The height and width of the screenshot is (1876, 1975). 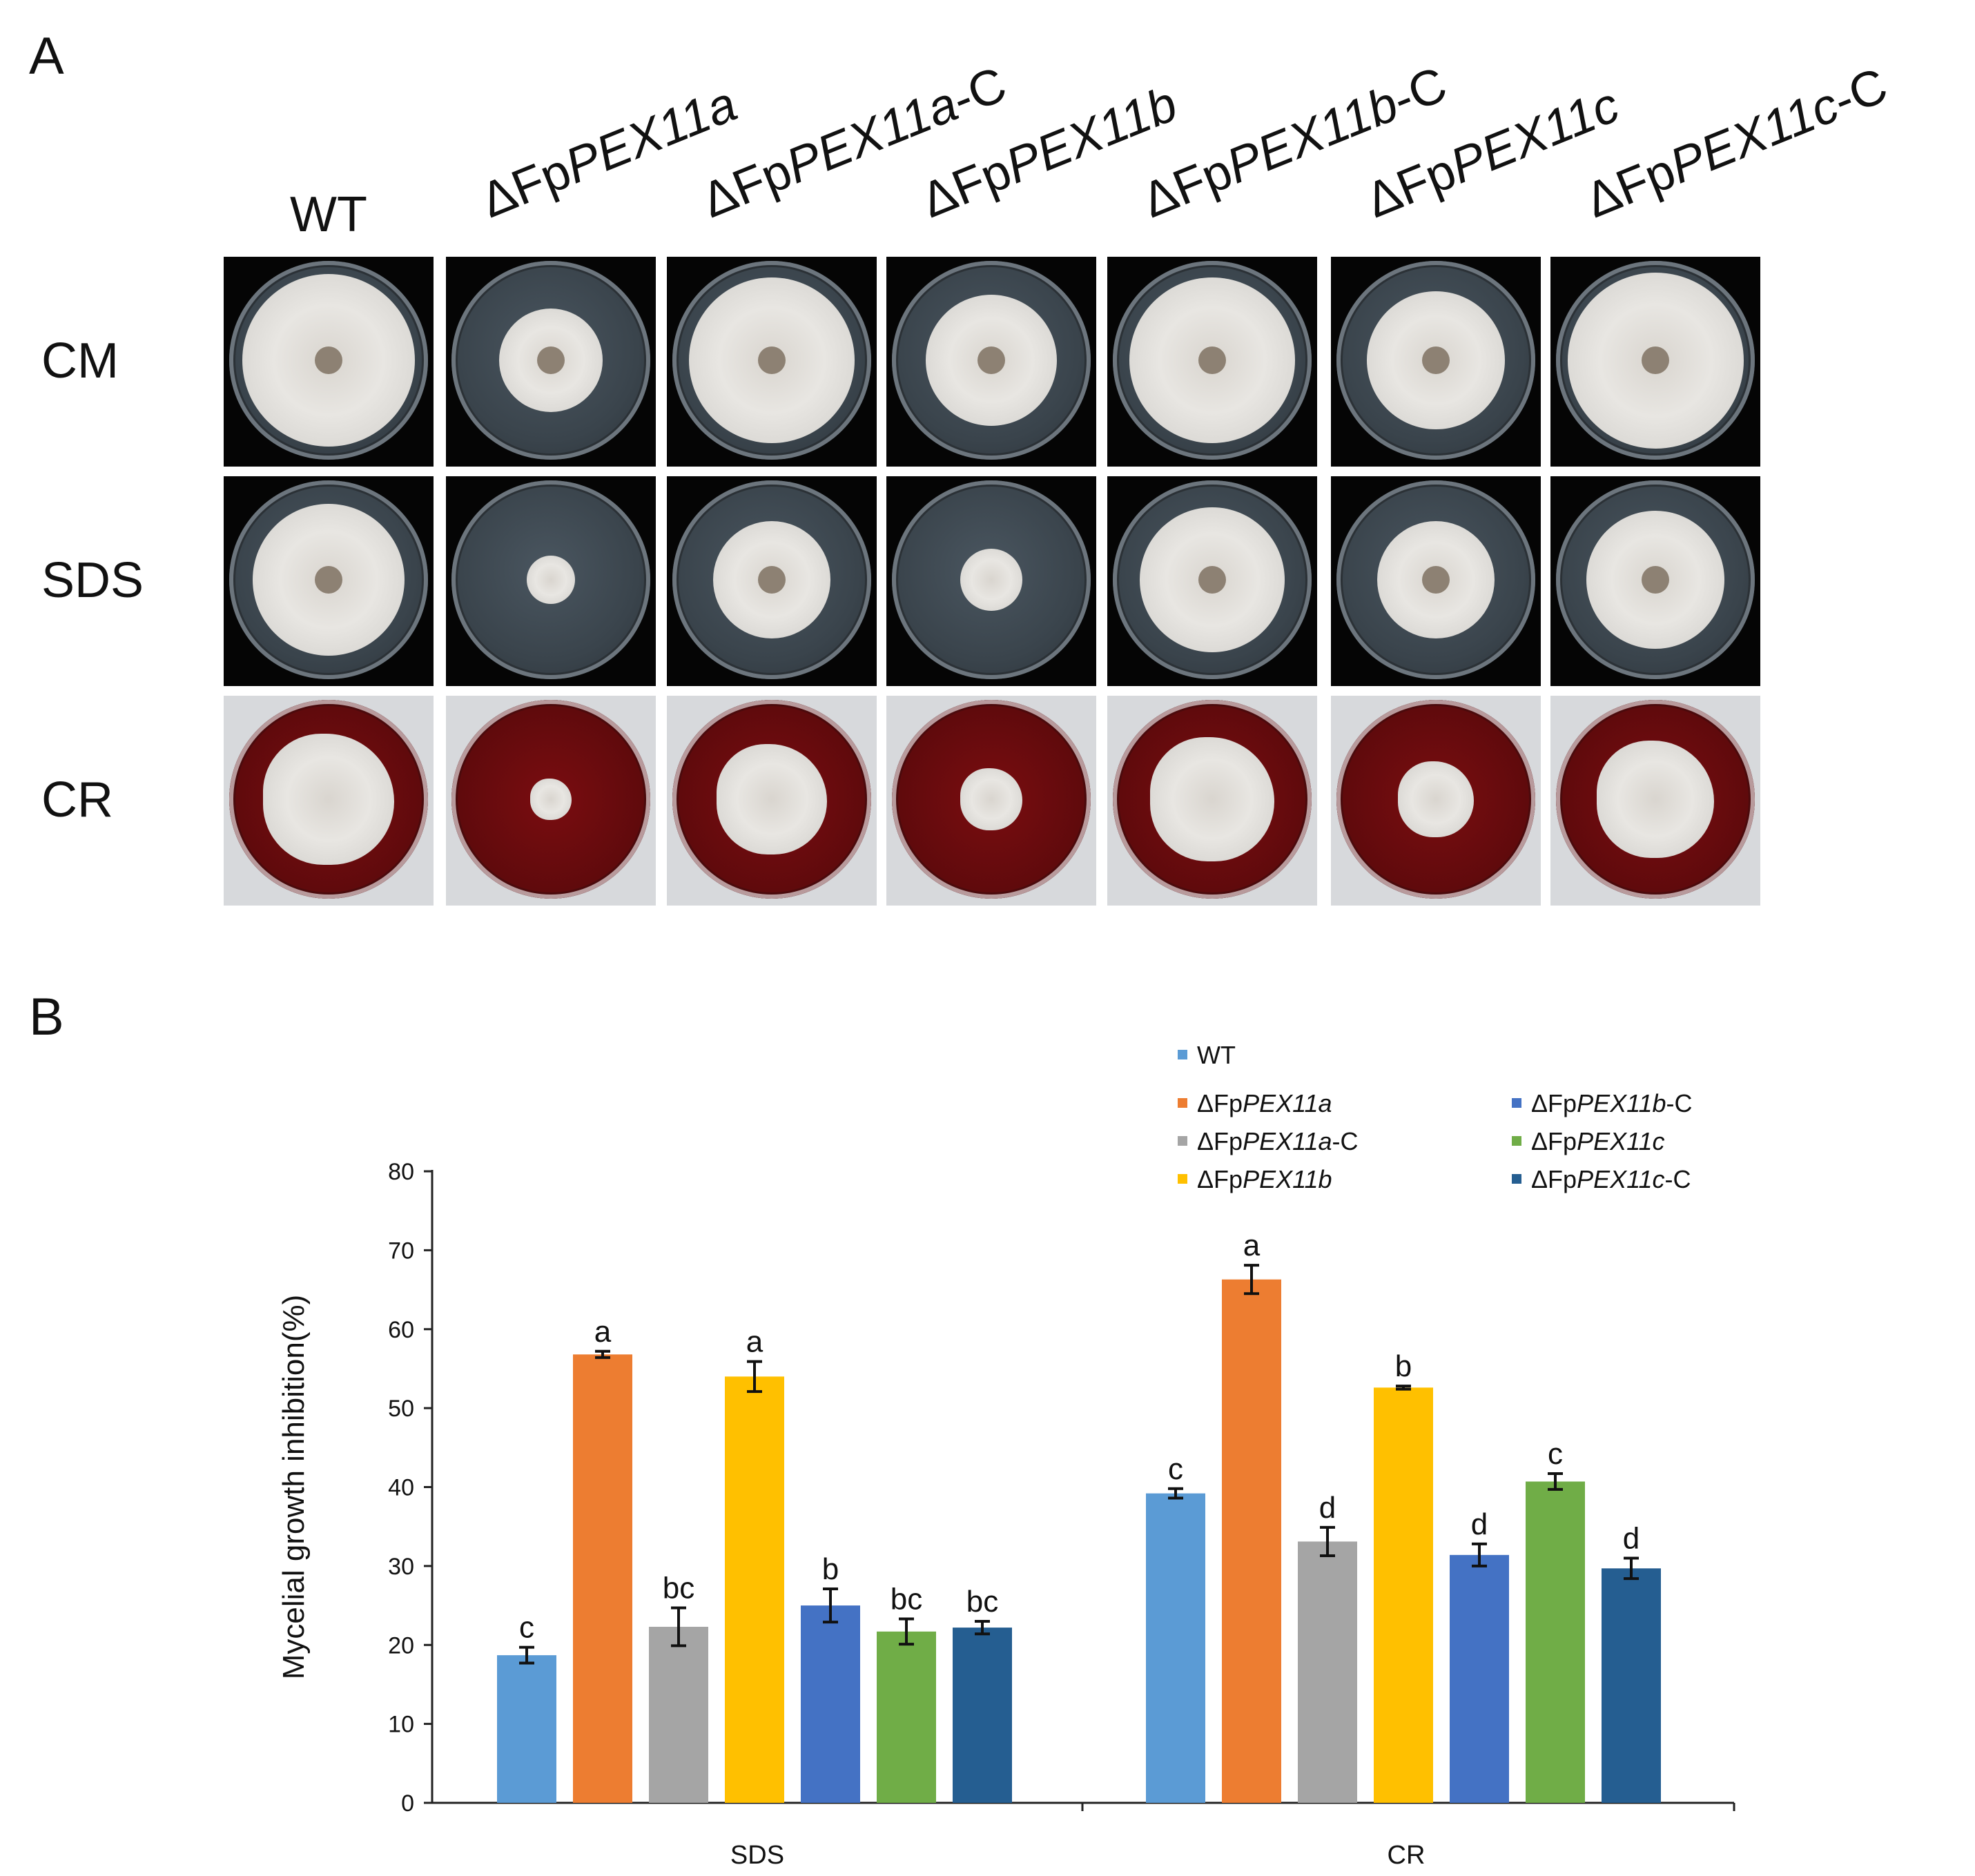 I want to click on y-tick-label: 0, so click(x=407, y=1804).